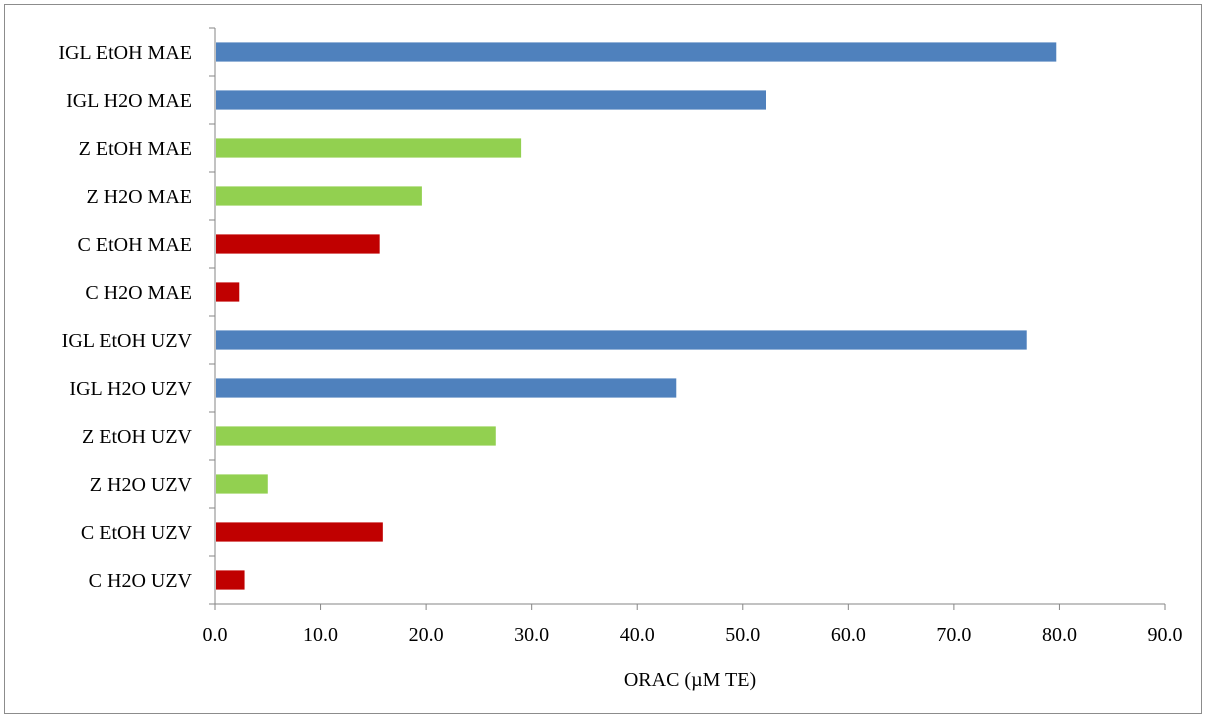 The width and height of the screenshot is (1208, 720). Describe the element at coordinates (848, 635) in the screenshot. I see `x-tick-label: 60.0` at that location.